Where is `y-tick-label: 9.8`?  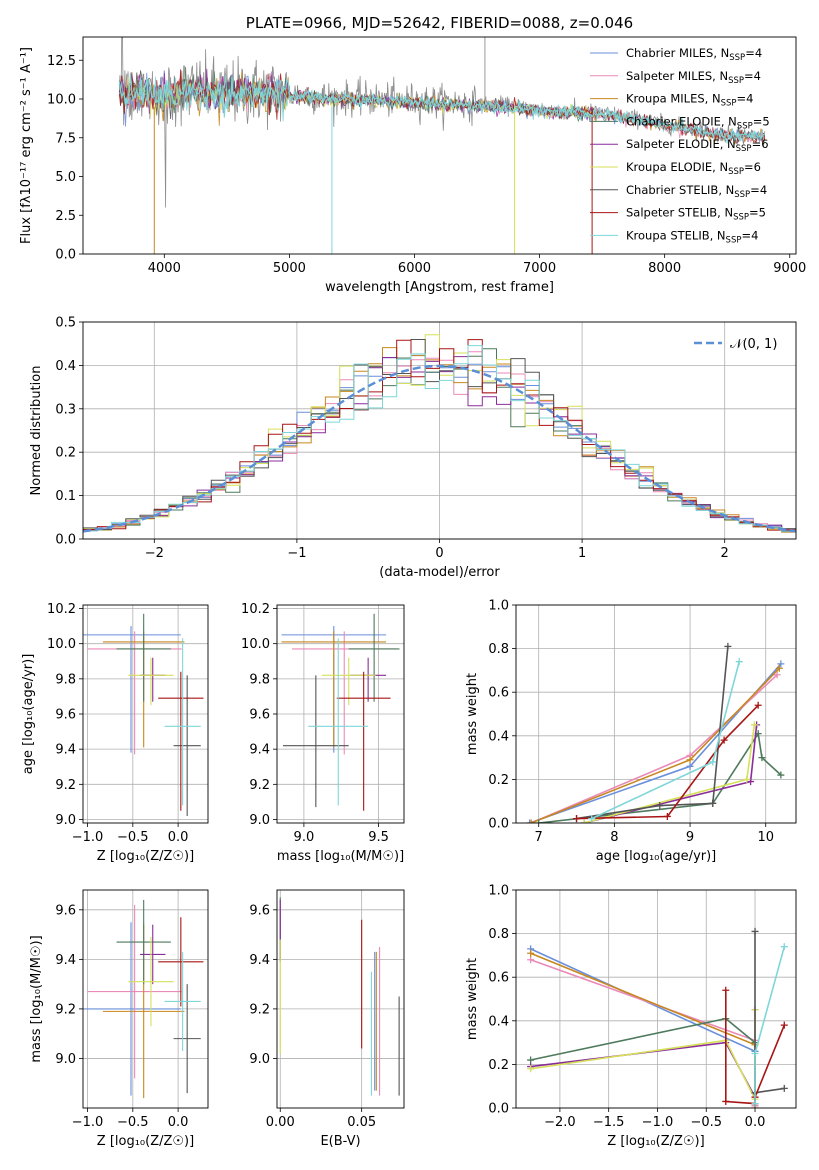
y-tick-label: 9.8 is located at coordinates (65, 679).